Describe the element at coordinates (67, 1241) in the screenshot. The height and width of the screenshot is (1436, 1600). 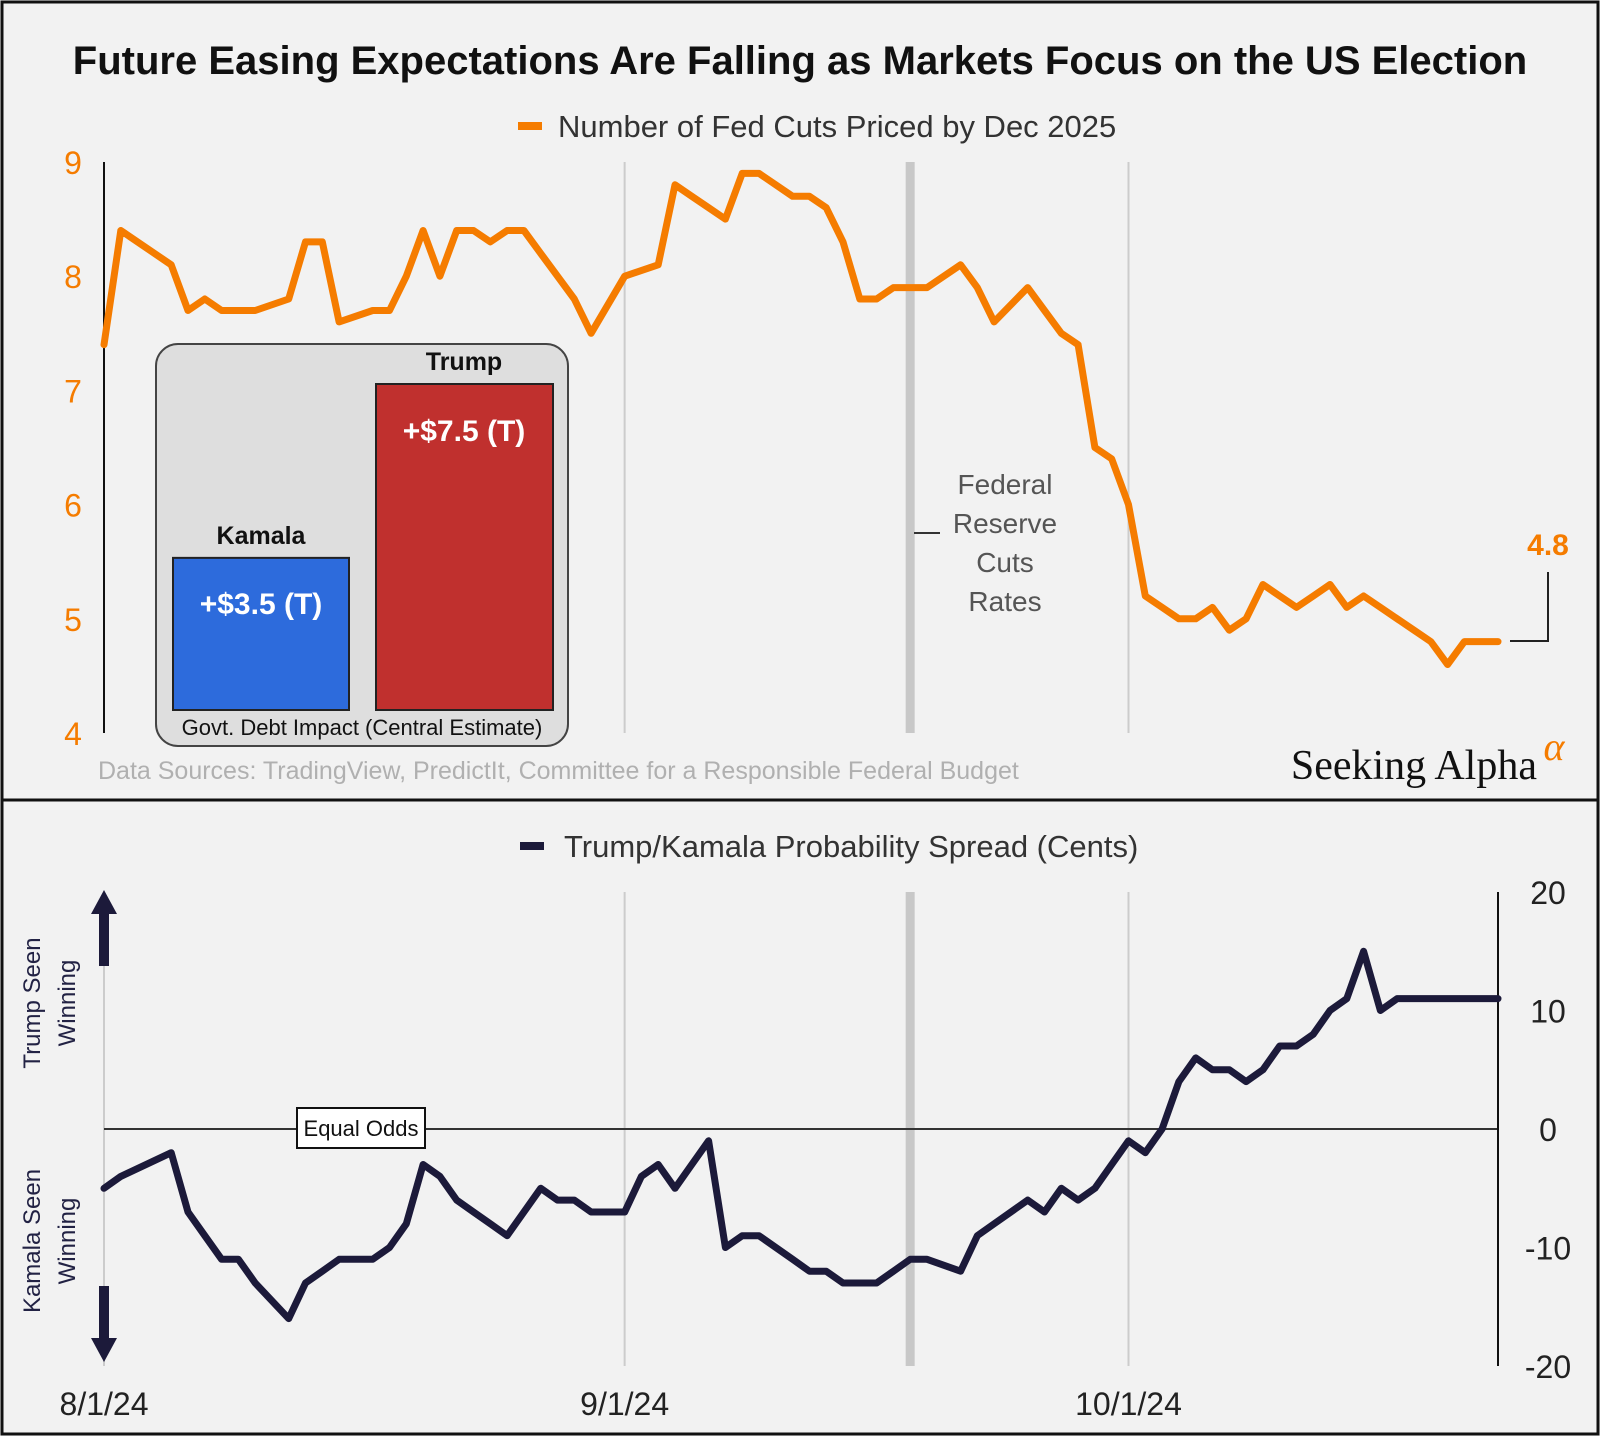
I see `kamala-side-label-line-2: Winning` at that location.